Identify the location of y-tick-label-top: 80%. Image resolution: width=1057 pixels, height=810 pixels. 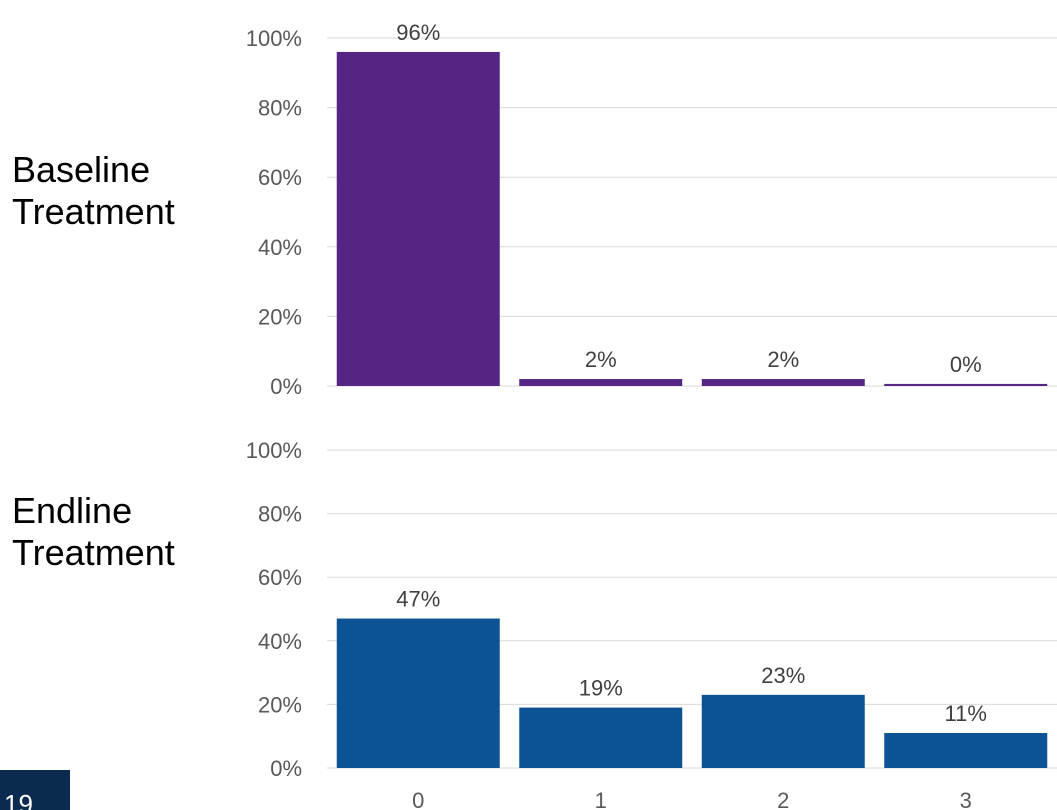
(280, 108).